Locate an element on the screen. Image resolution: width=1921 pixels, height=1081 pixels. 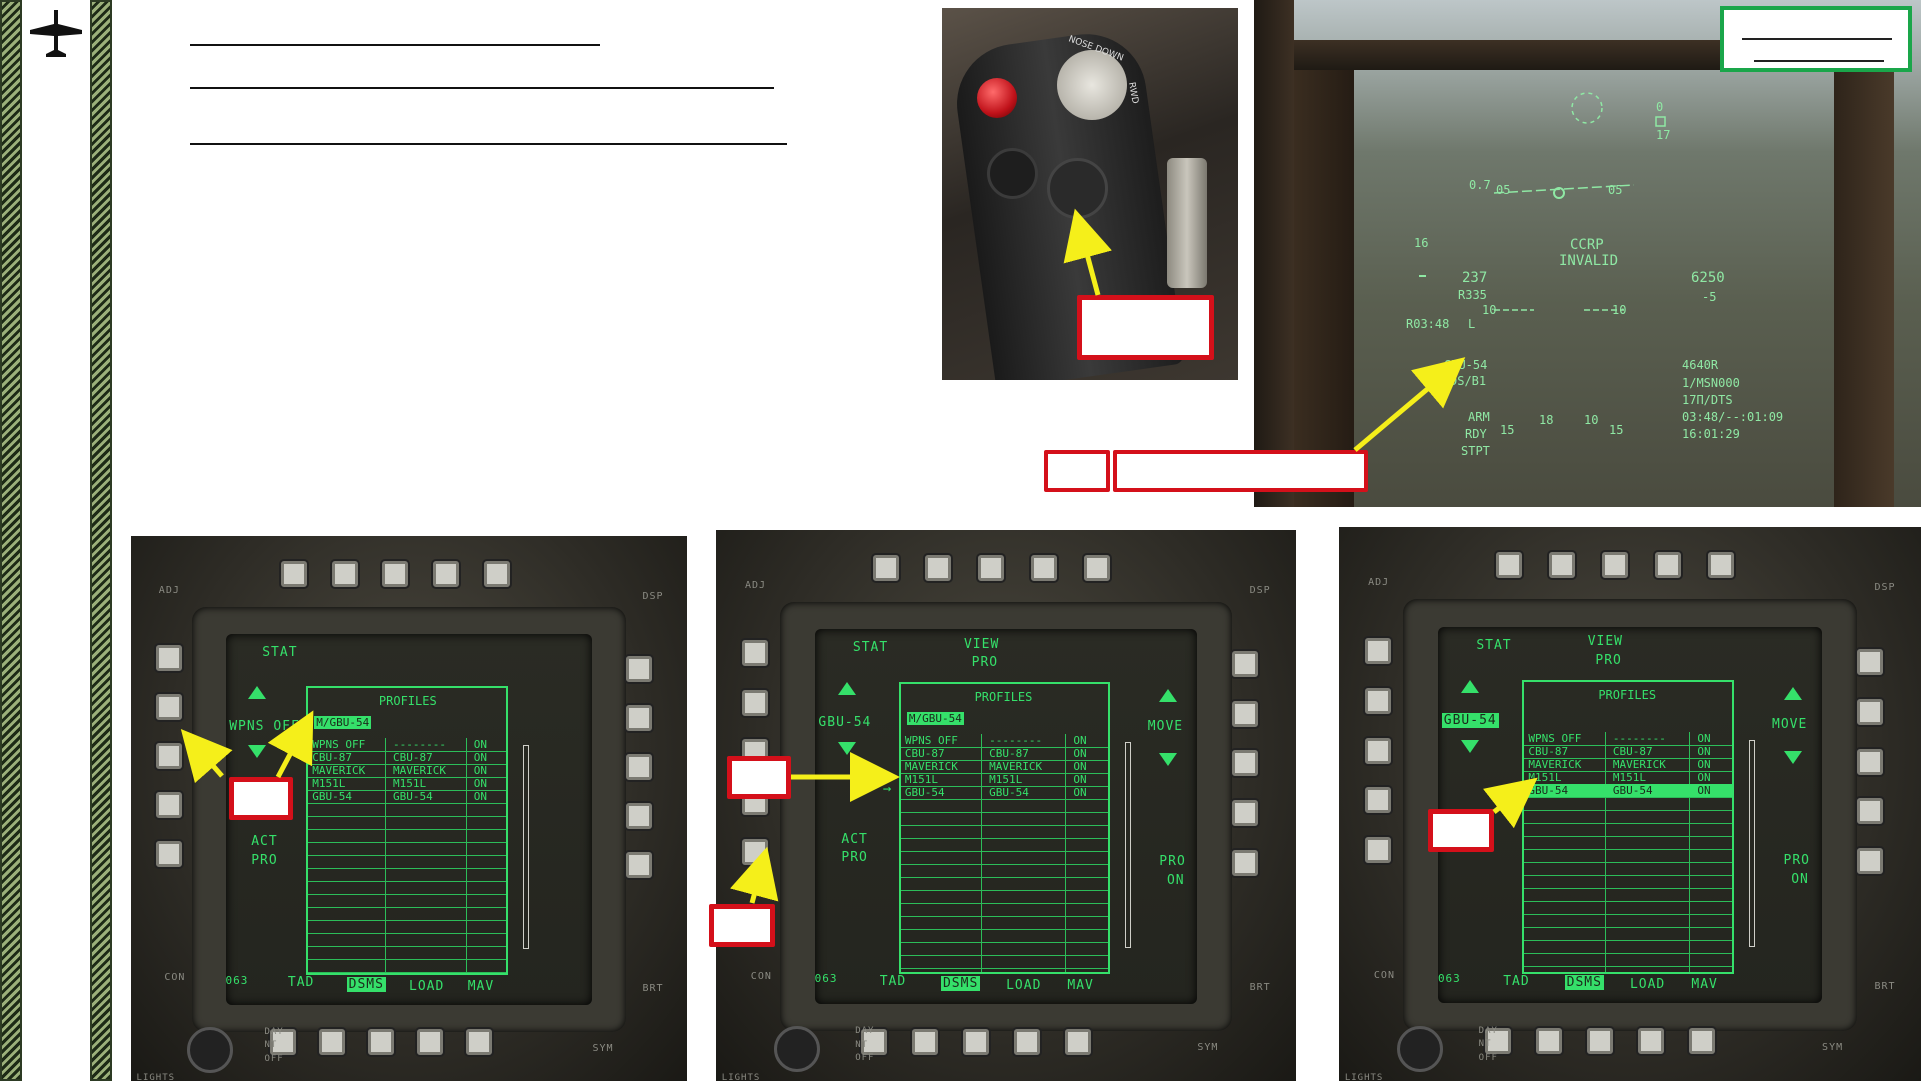
con-rocker: CON is located at coordinates (175, 977).